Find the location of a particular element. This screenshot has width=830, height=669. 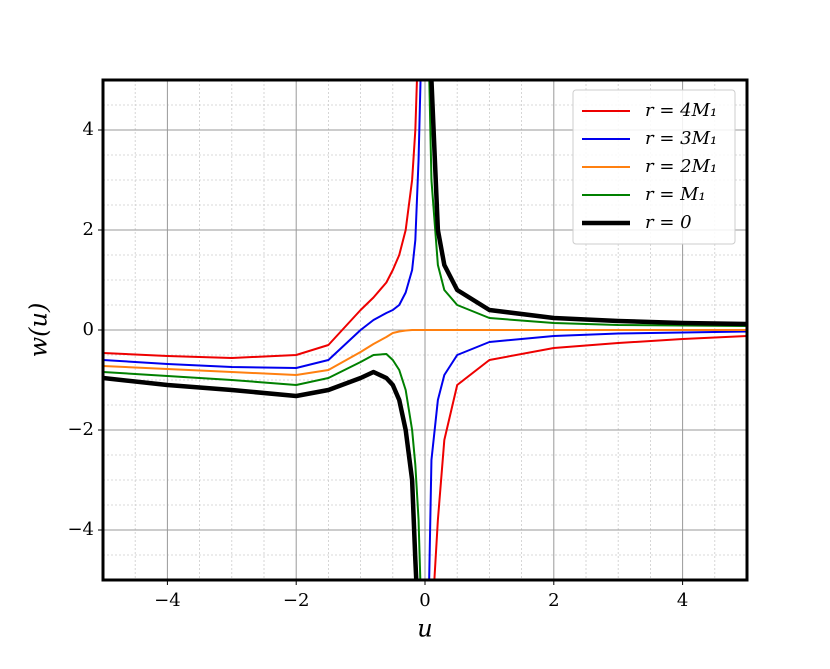

series-line is located at coordinates (425, 352).